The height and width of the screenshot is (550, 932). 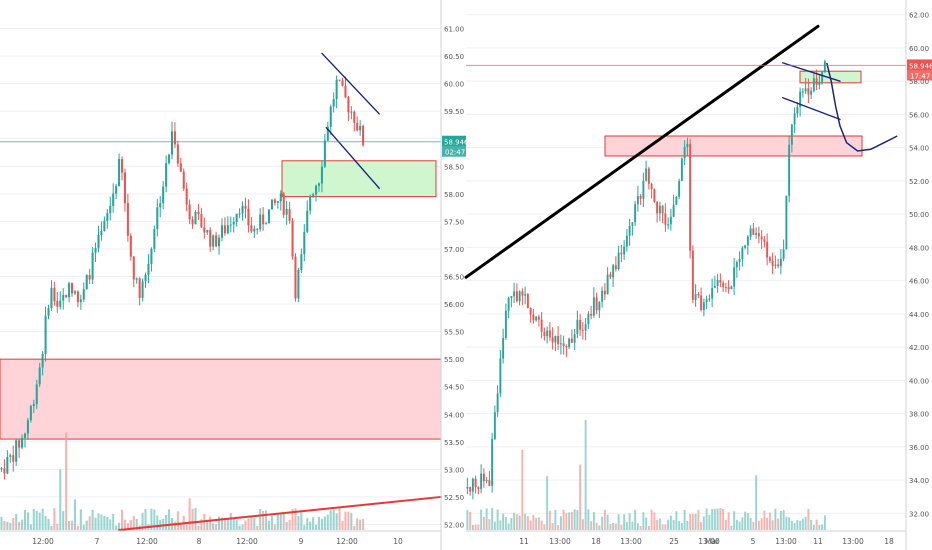 I want to click on y-tick-label: 54.00, so click(x=919, y=149).